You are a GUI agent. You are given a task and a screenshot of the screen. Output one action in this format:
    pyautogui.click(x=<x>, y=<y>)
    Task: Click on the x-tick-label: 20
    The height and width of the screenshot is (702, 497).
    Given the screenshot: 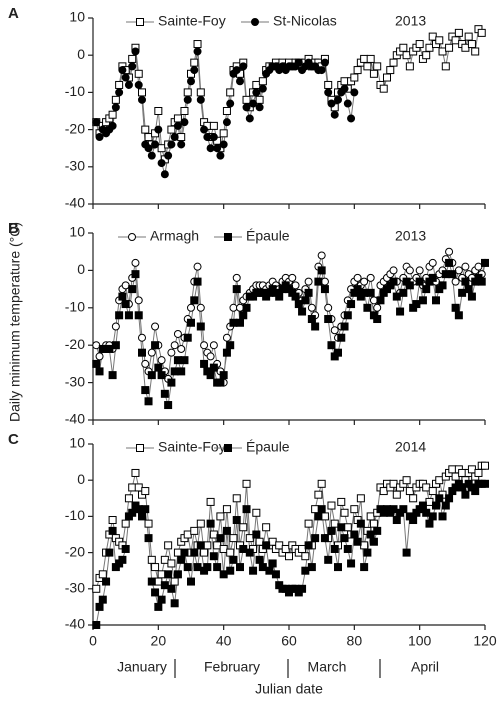 What is the action you would take?
    pyautogui.click(x=159, y=641)
    